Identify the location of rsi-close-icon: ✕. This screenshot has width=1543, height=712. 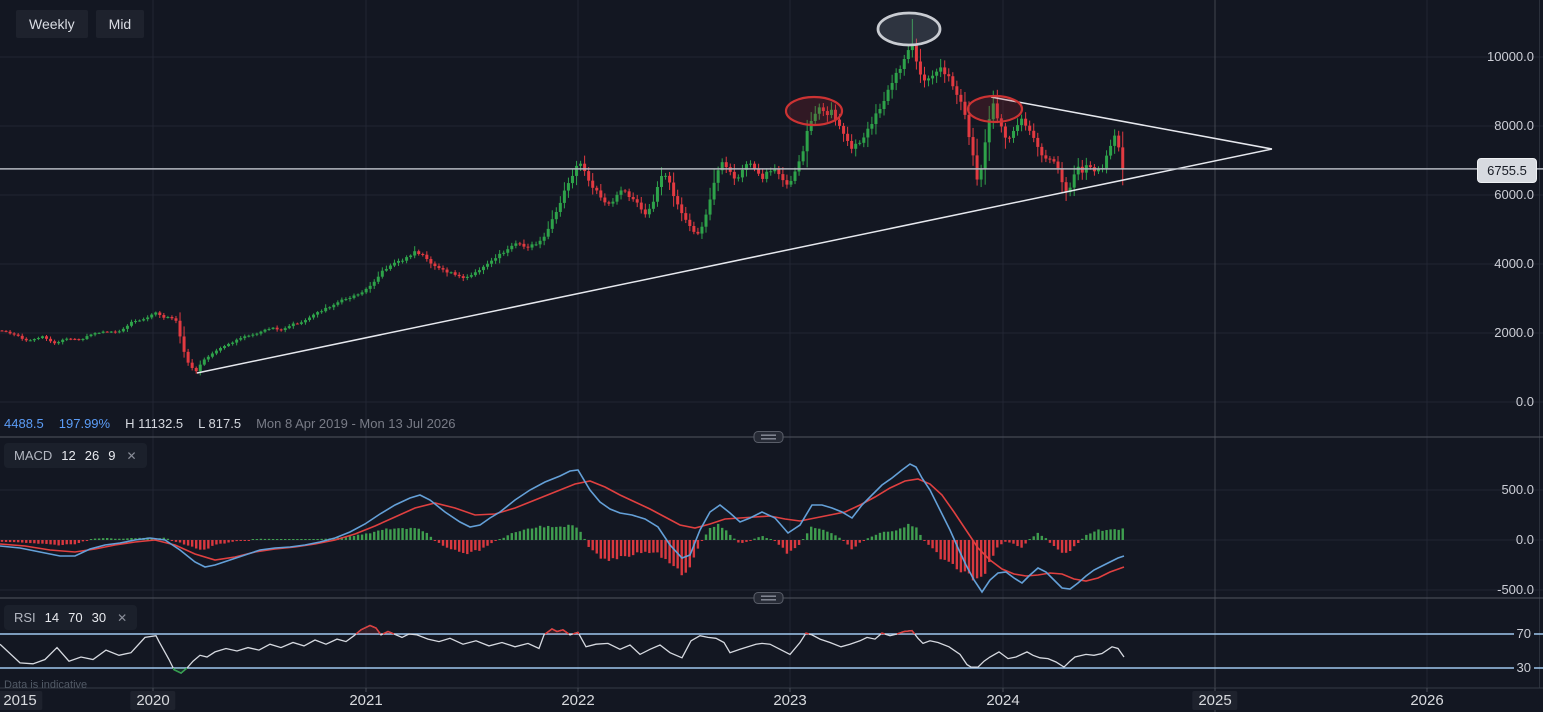
(122, 617).